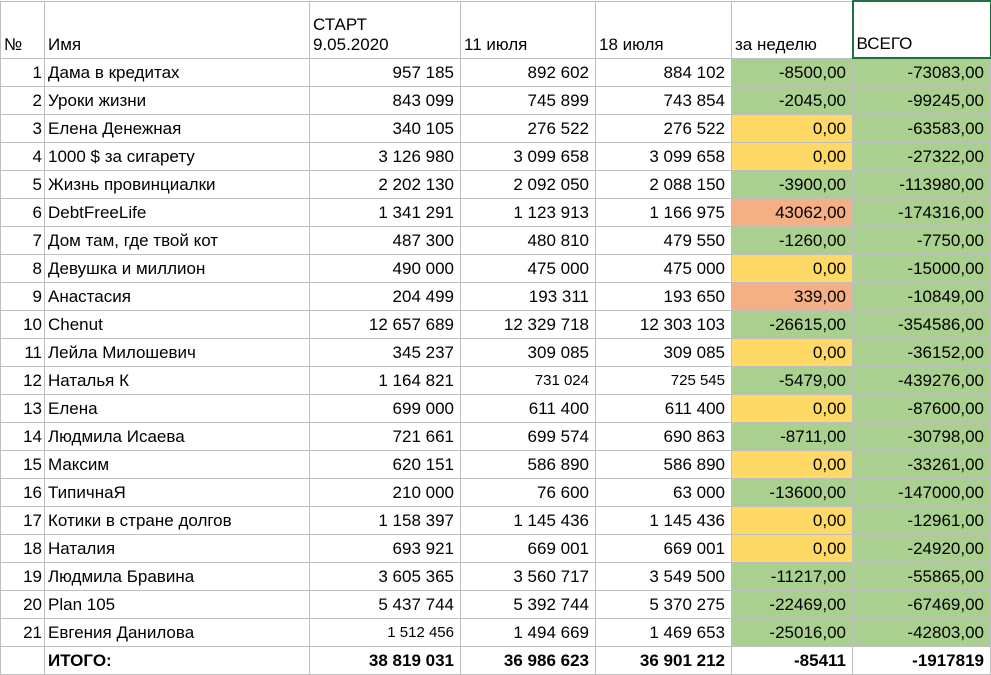  I want to click on name-cell: Людмила Бравина, so click(177, 576).